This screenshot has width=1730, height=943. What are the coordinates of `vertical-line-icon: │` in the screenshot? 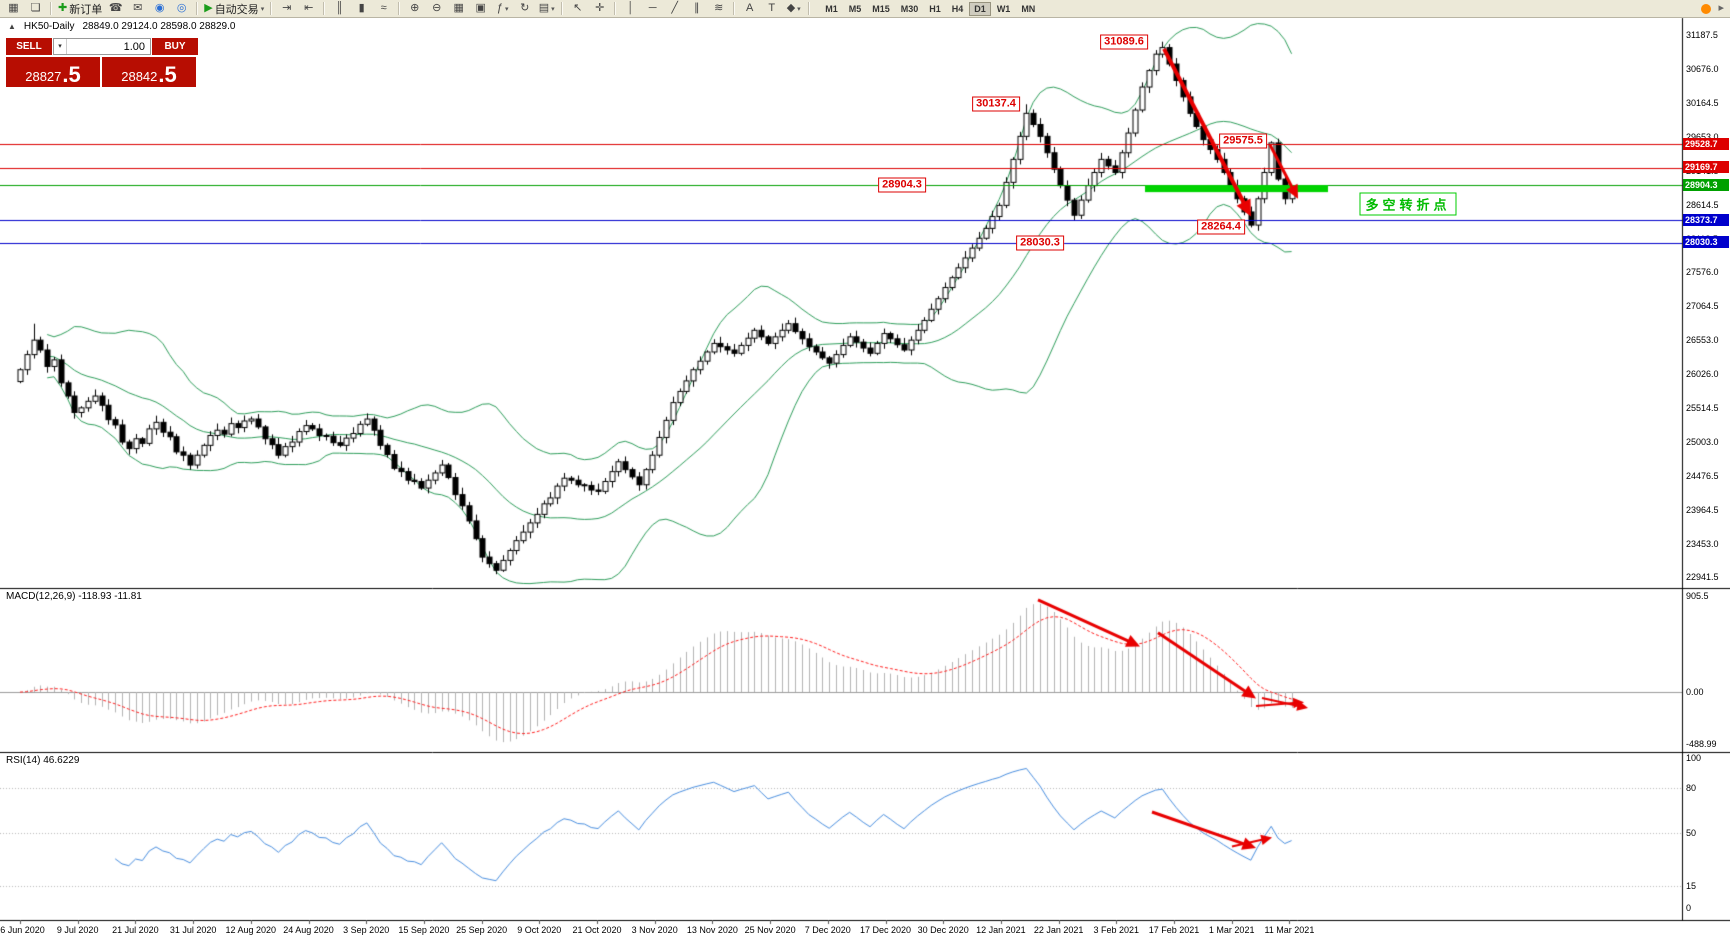 It's located at (630, 9).